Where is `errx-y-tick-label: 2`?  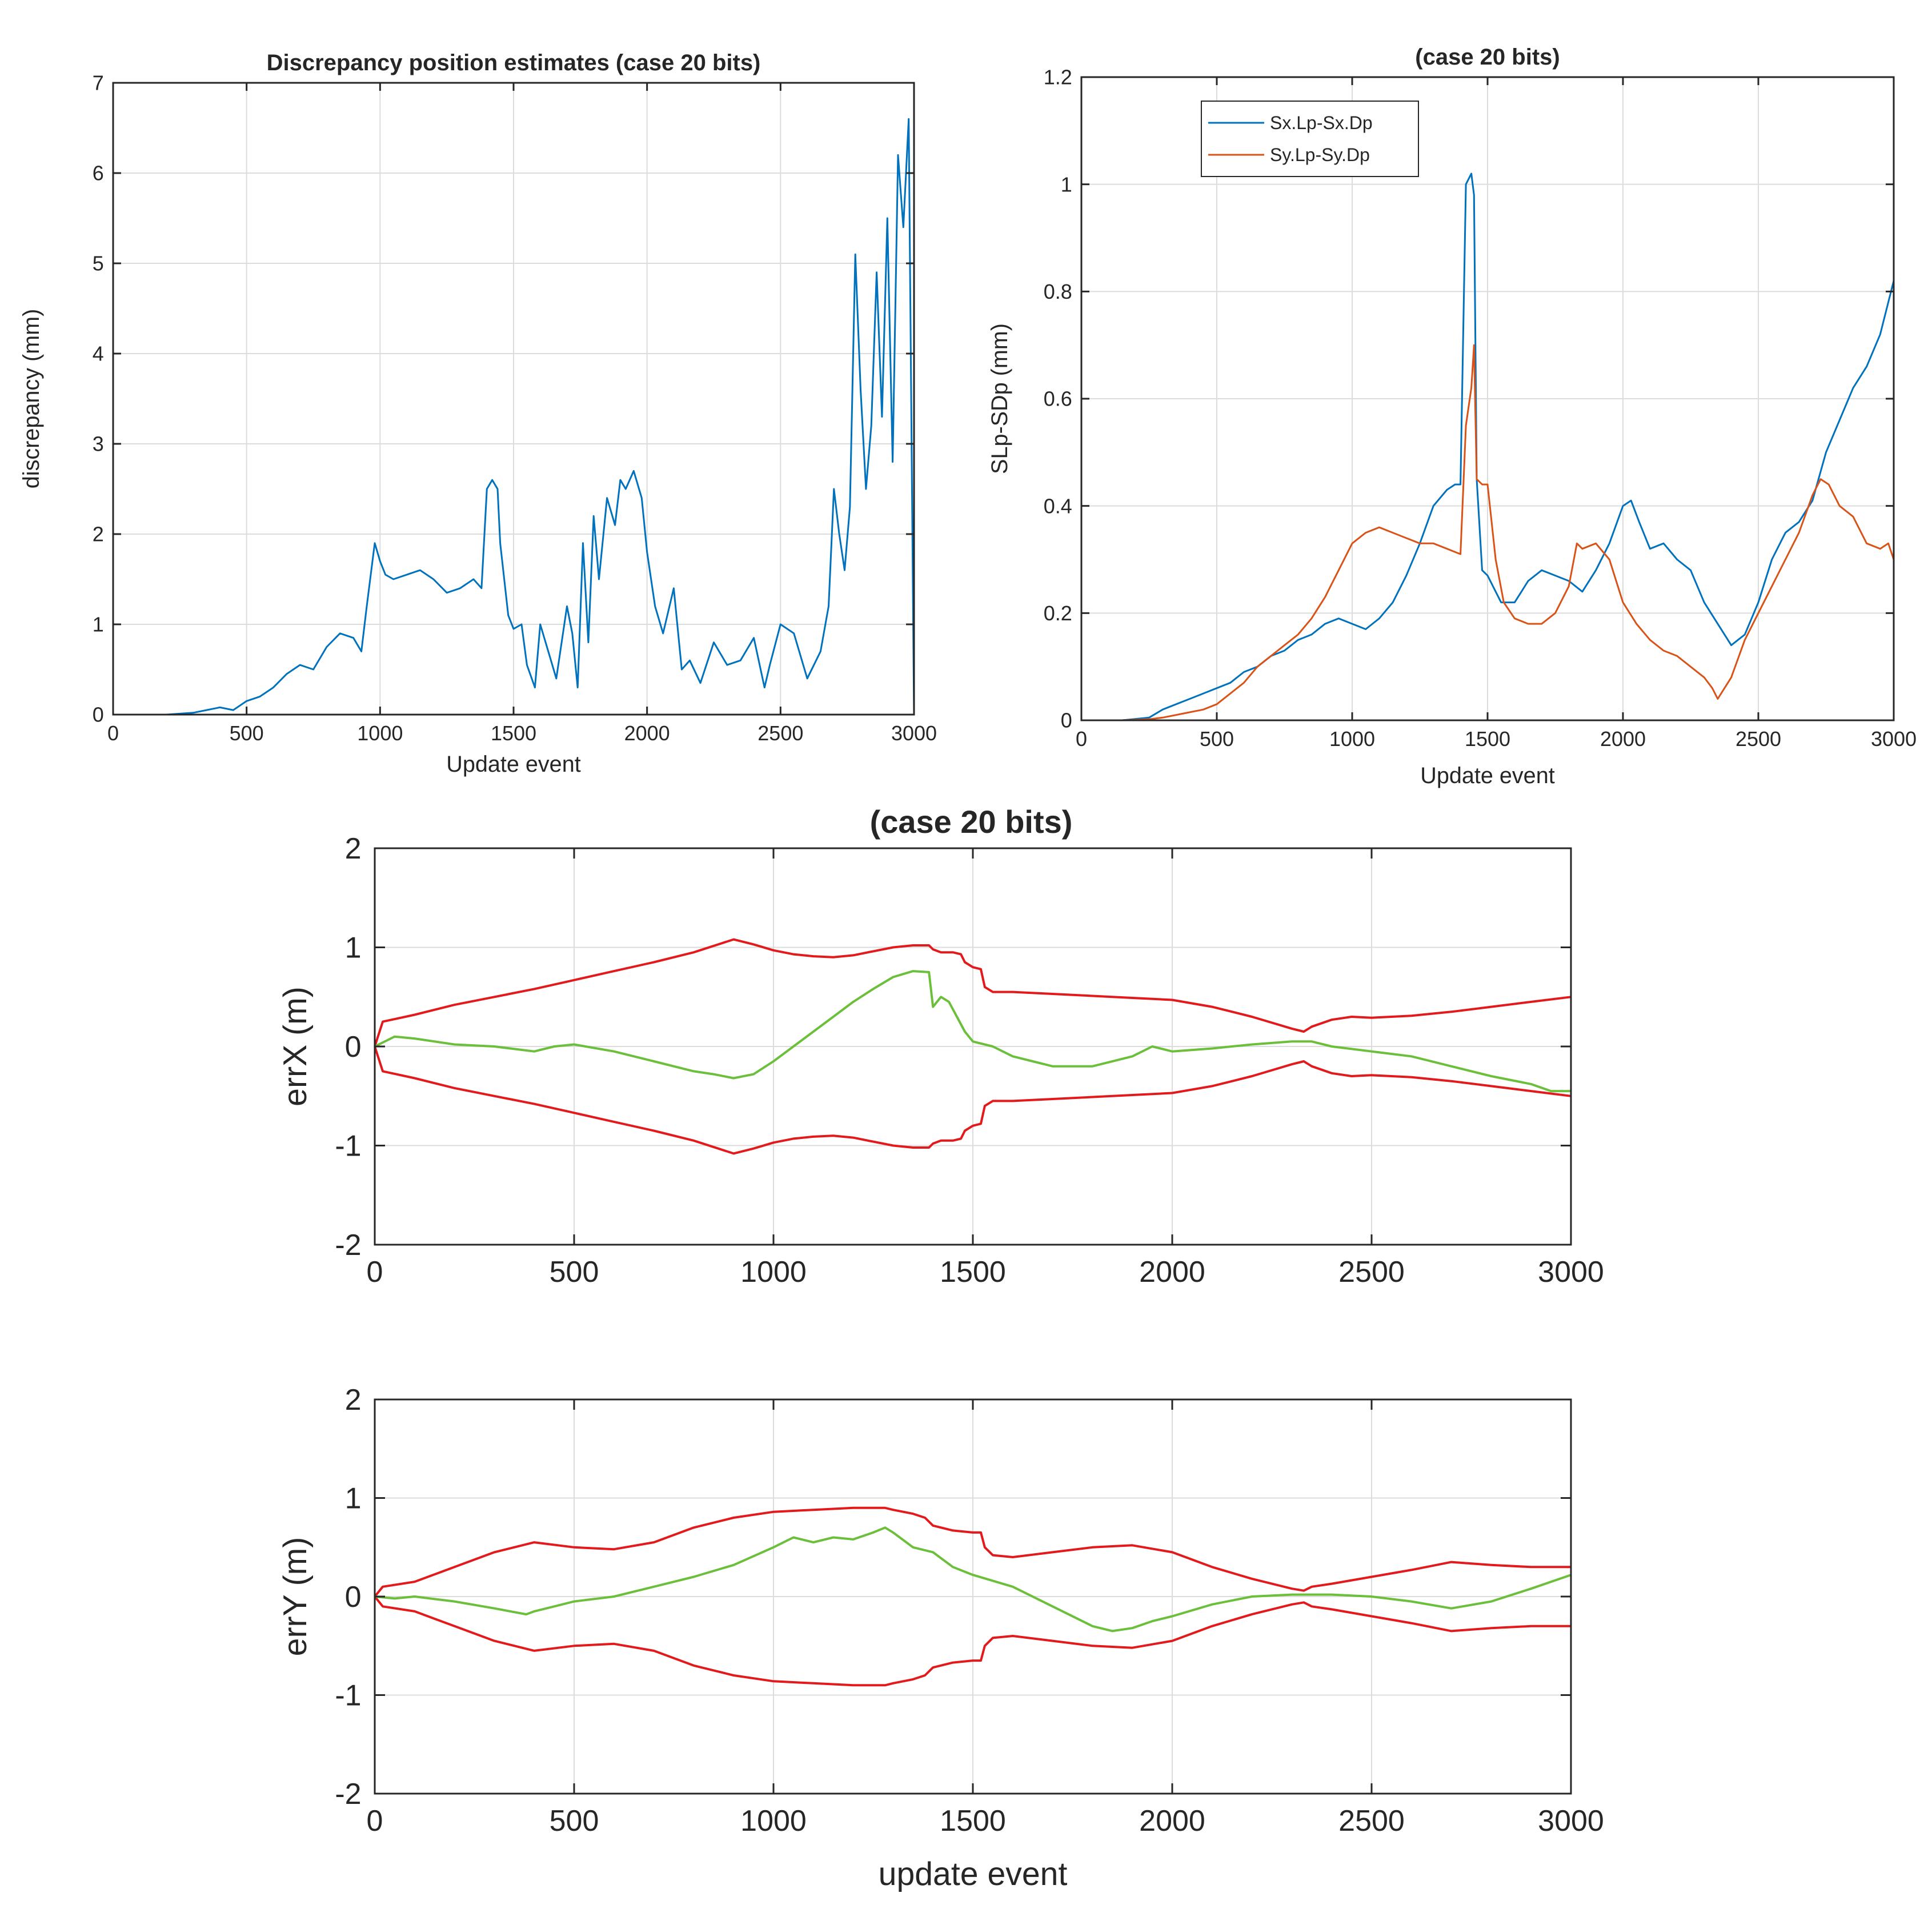 errx-y-tick-label: 2 is located at coordinates (353, 848).